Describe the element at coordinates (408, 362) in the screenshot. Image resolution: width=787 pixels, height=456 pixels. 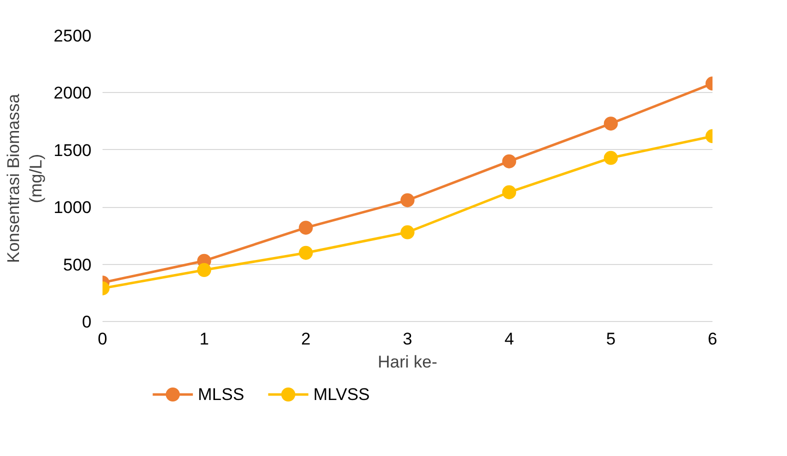
I see `x-axis-title: Hari ke-` at that location.